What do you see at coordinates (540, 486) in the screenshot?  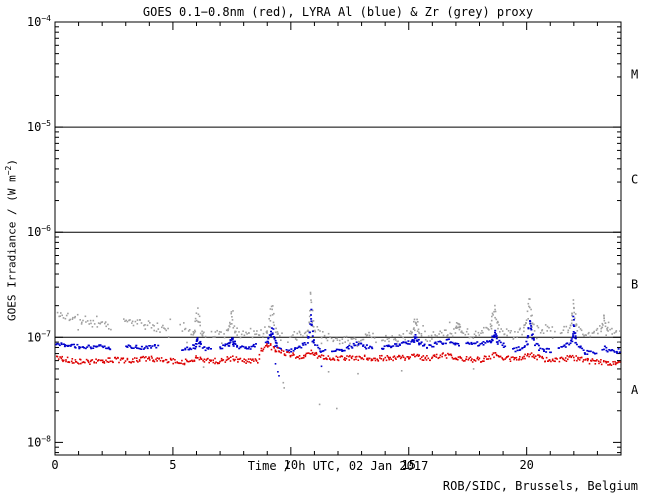 I see `attribution-text: ROB/SIDC, Brussels, Belgium` at bounding box center [540, 486].